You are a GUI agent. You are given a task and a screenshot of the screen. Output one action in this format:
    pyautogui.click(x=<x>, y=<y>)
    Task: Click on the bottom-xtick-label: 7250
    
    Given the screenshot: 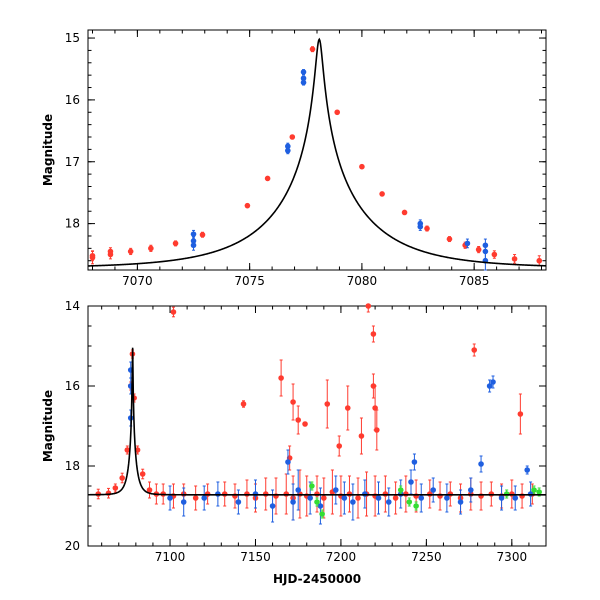 What is the action you would take?
    pyautogui.click(x=426, y=557)
    